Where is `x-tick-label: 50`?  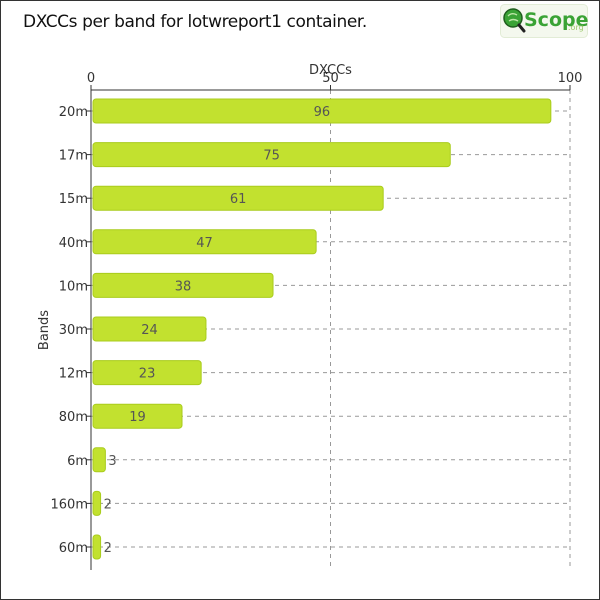 x-tick-label: 50 is located at coordinates (330, 78).